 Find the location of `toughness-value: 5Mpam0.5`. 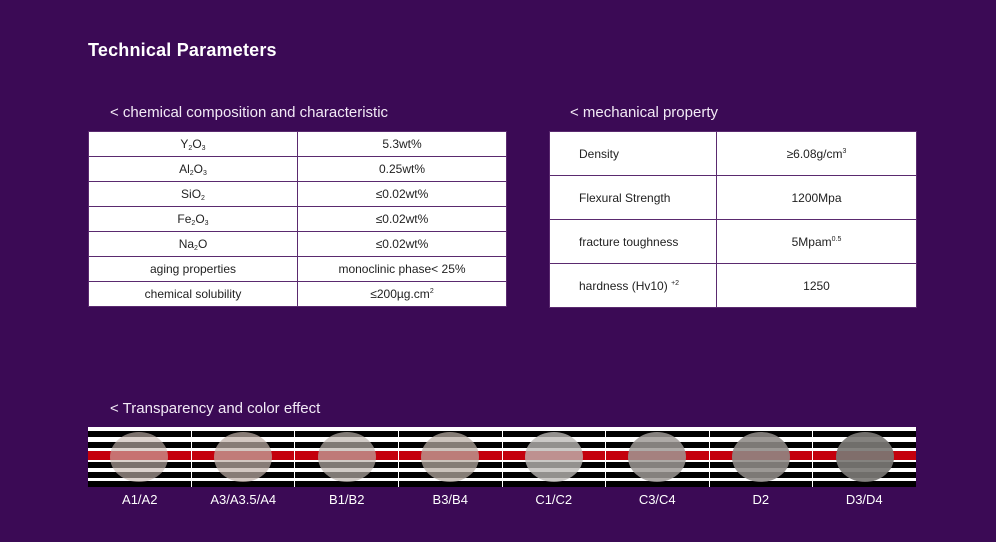

toughness-value: 5Mpam0.5 is located at coordinates (816, 241).